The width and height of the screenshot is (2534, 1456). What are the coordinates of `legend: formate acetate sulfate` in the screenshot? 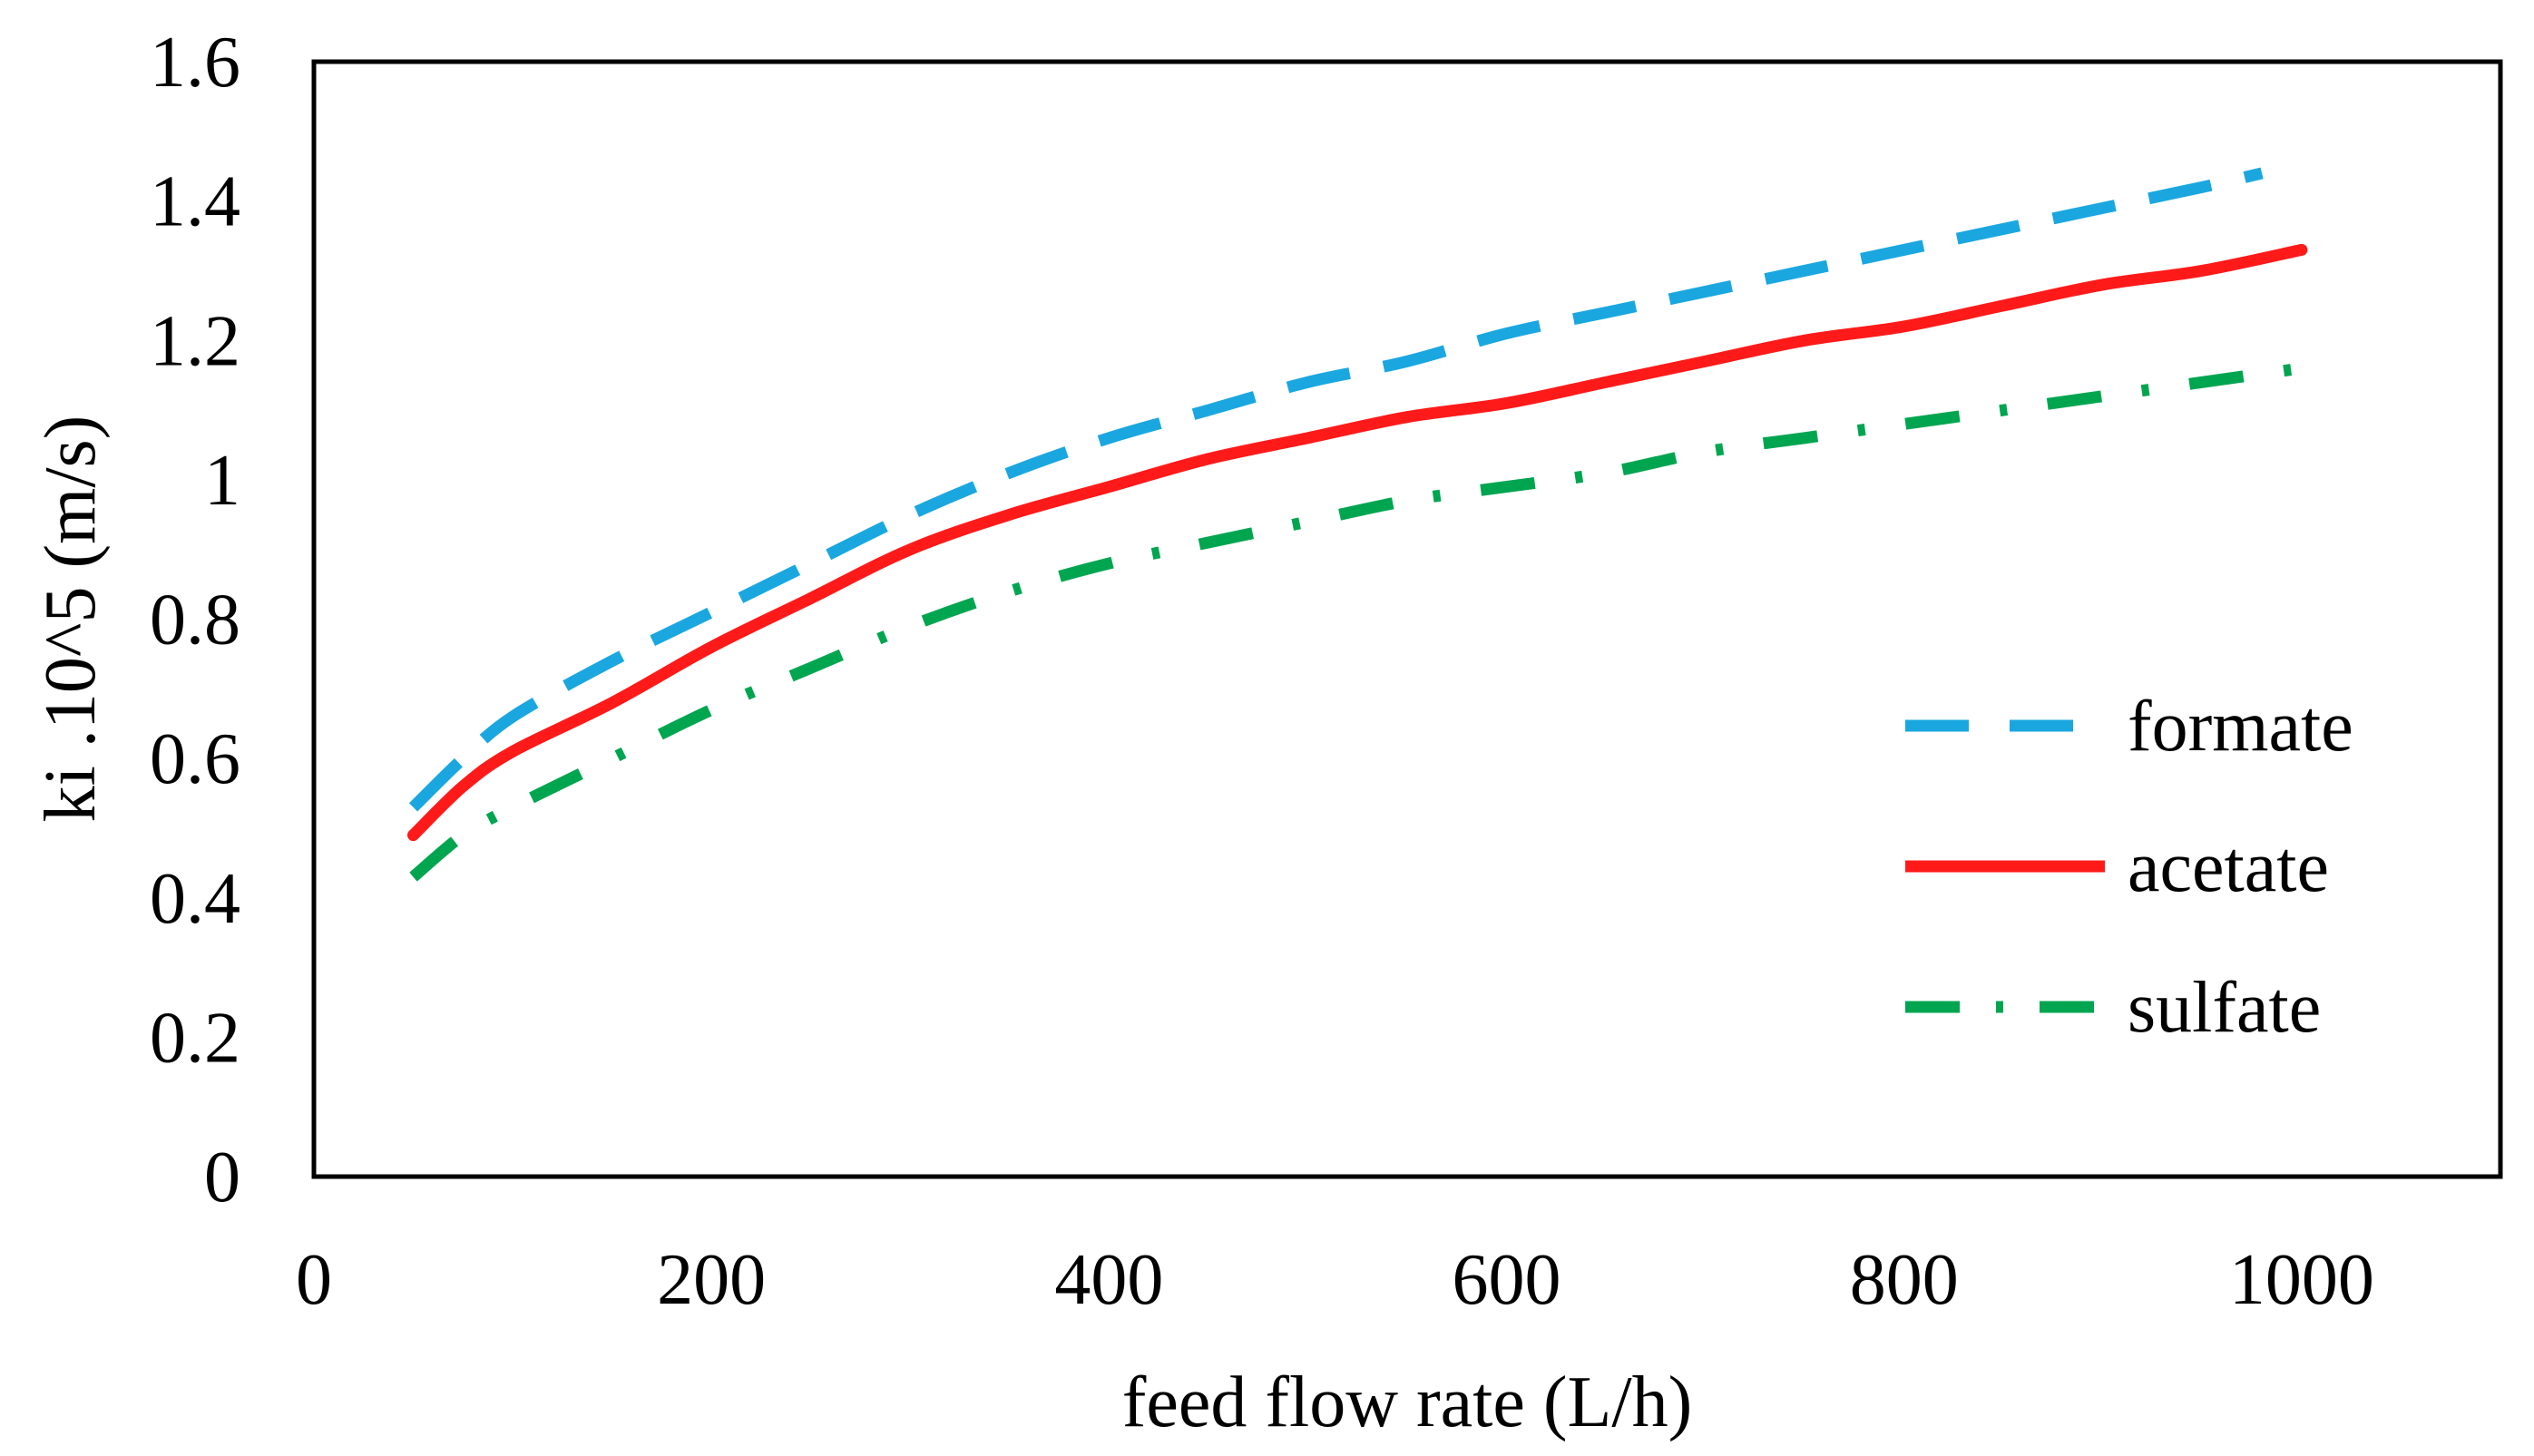 It's located at (2129, 868).